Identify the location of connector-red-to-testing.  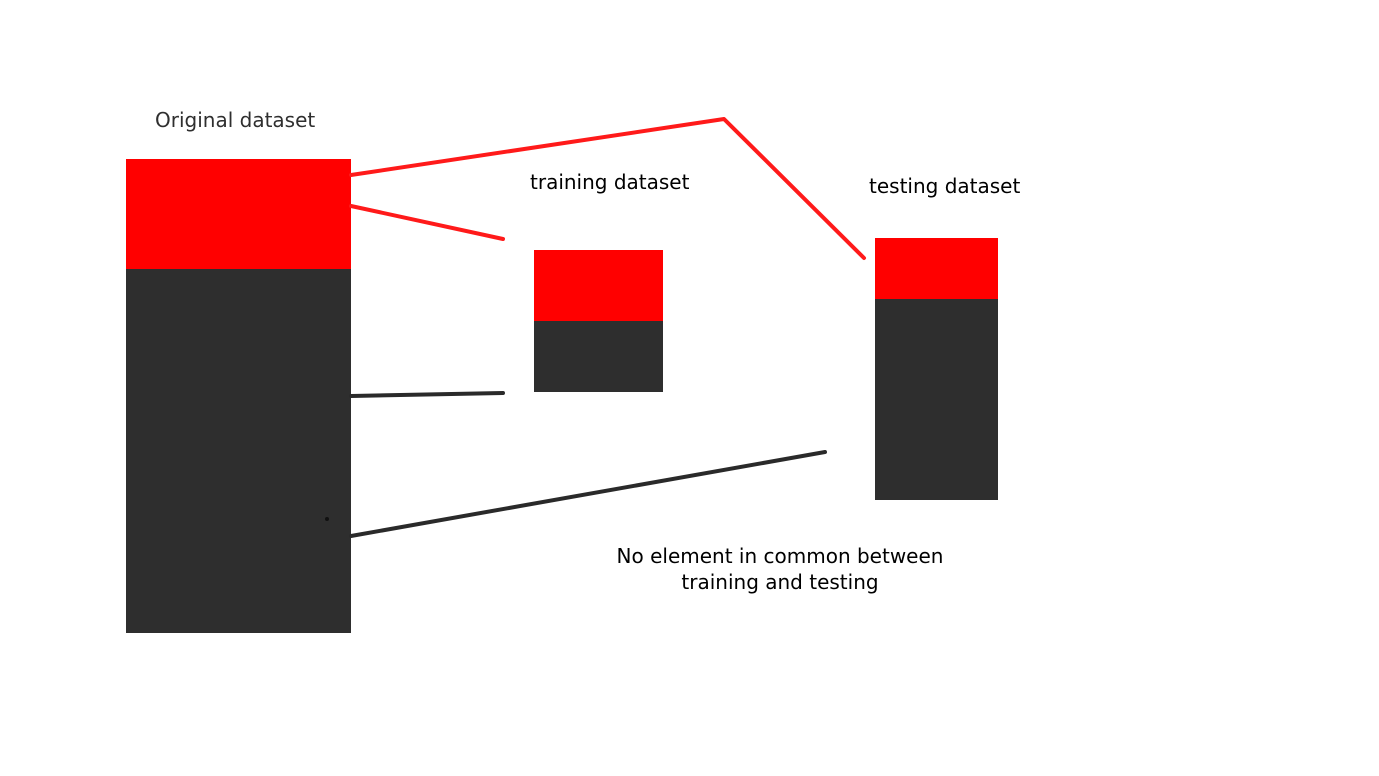
(607, 188).